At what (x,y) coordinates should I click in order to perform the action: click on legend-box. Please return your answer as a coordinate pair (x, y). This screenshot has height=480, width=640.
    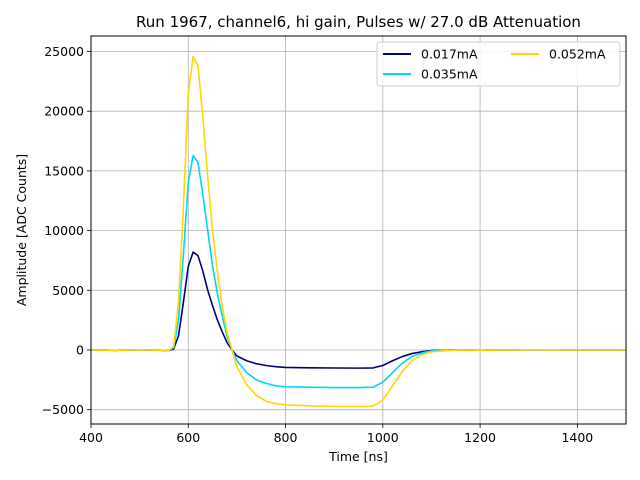
    Looking at the image, I should click on (498, 64).